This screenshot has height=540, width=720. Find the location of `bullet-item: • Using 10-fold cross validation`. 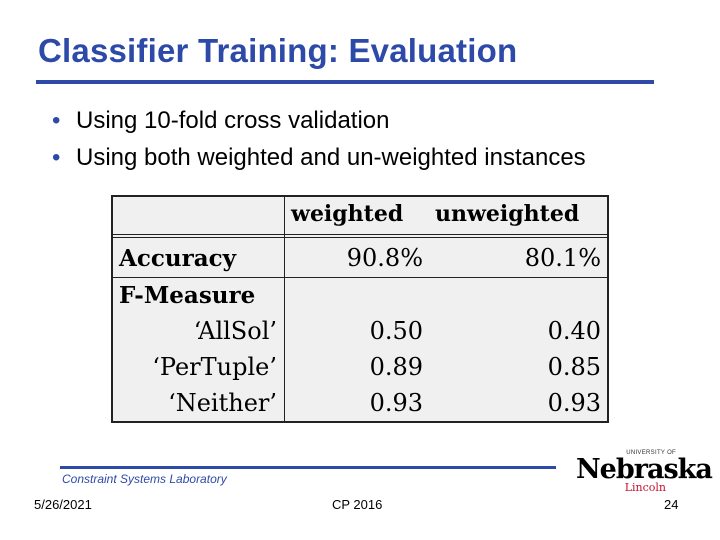

bullet-item: • Using 10-fold cross validation is located at coordinates (319, 120).